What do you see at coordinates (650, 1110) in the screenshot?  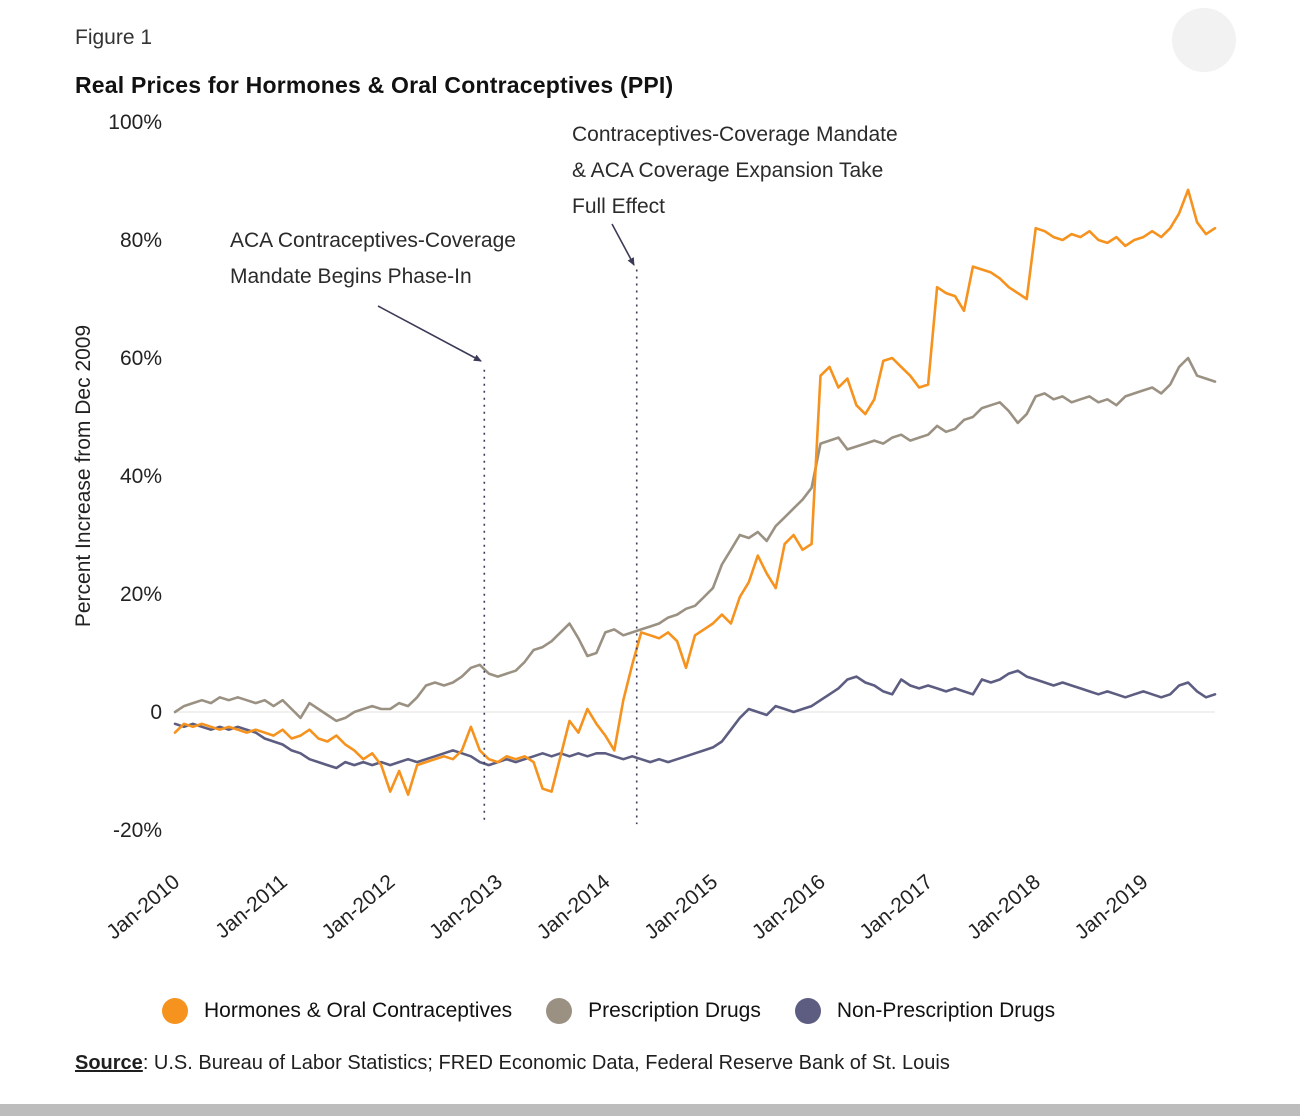 I see `window-edge-strip` at bounding box center [650, 1110].